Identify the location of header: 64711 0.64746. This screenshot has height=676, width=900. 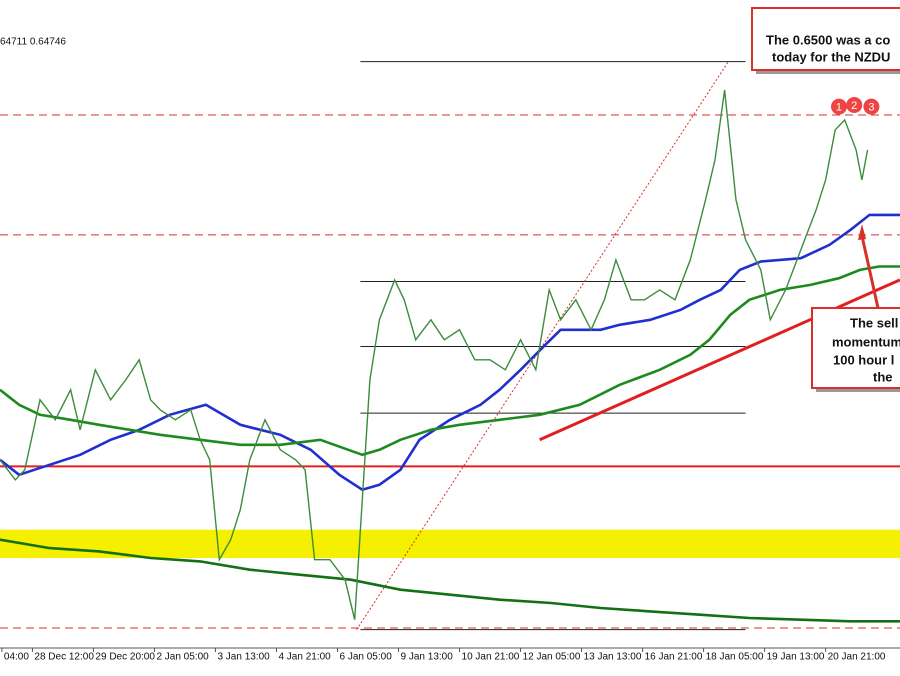
(33, 42).